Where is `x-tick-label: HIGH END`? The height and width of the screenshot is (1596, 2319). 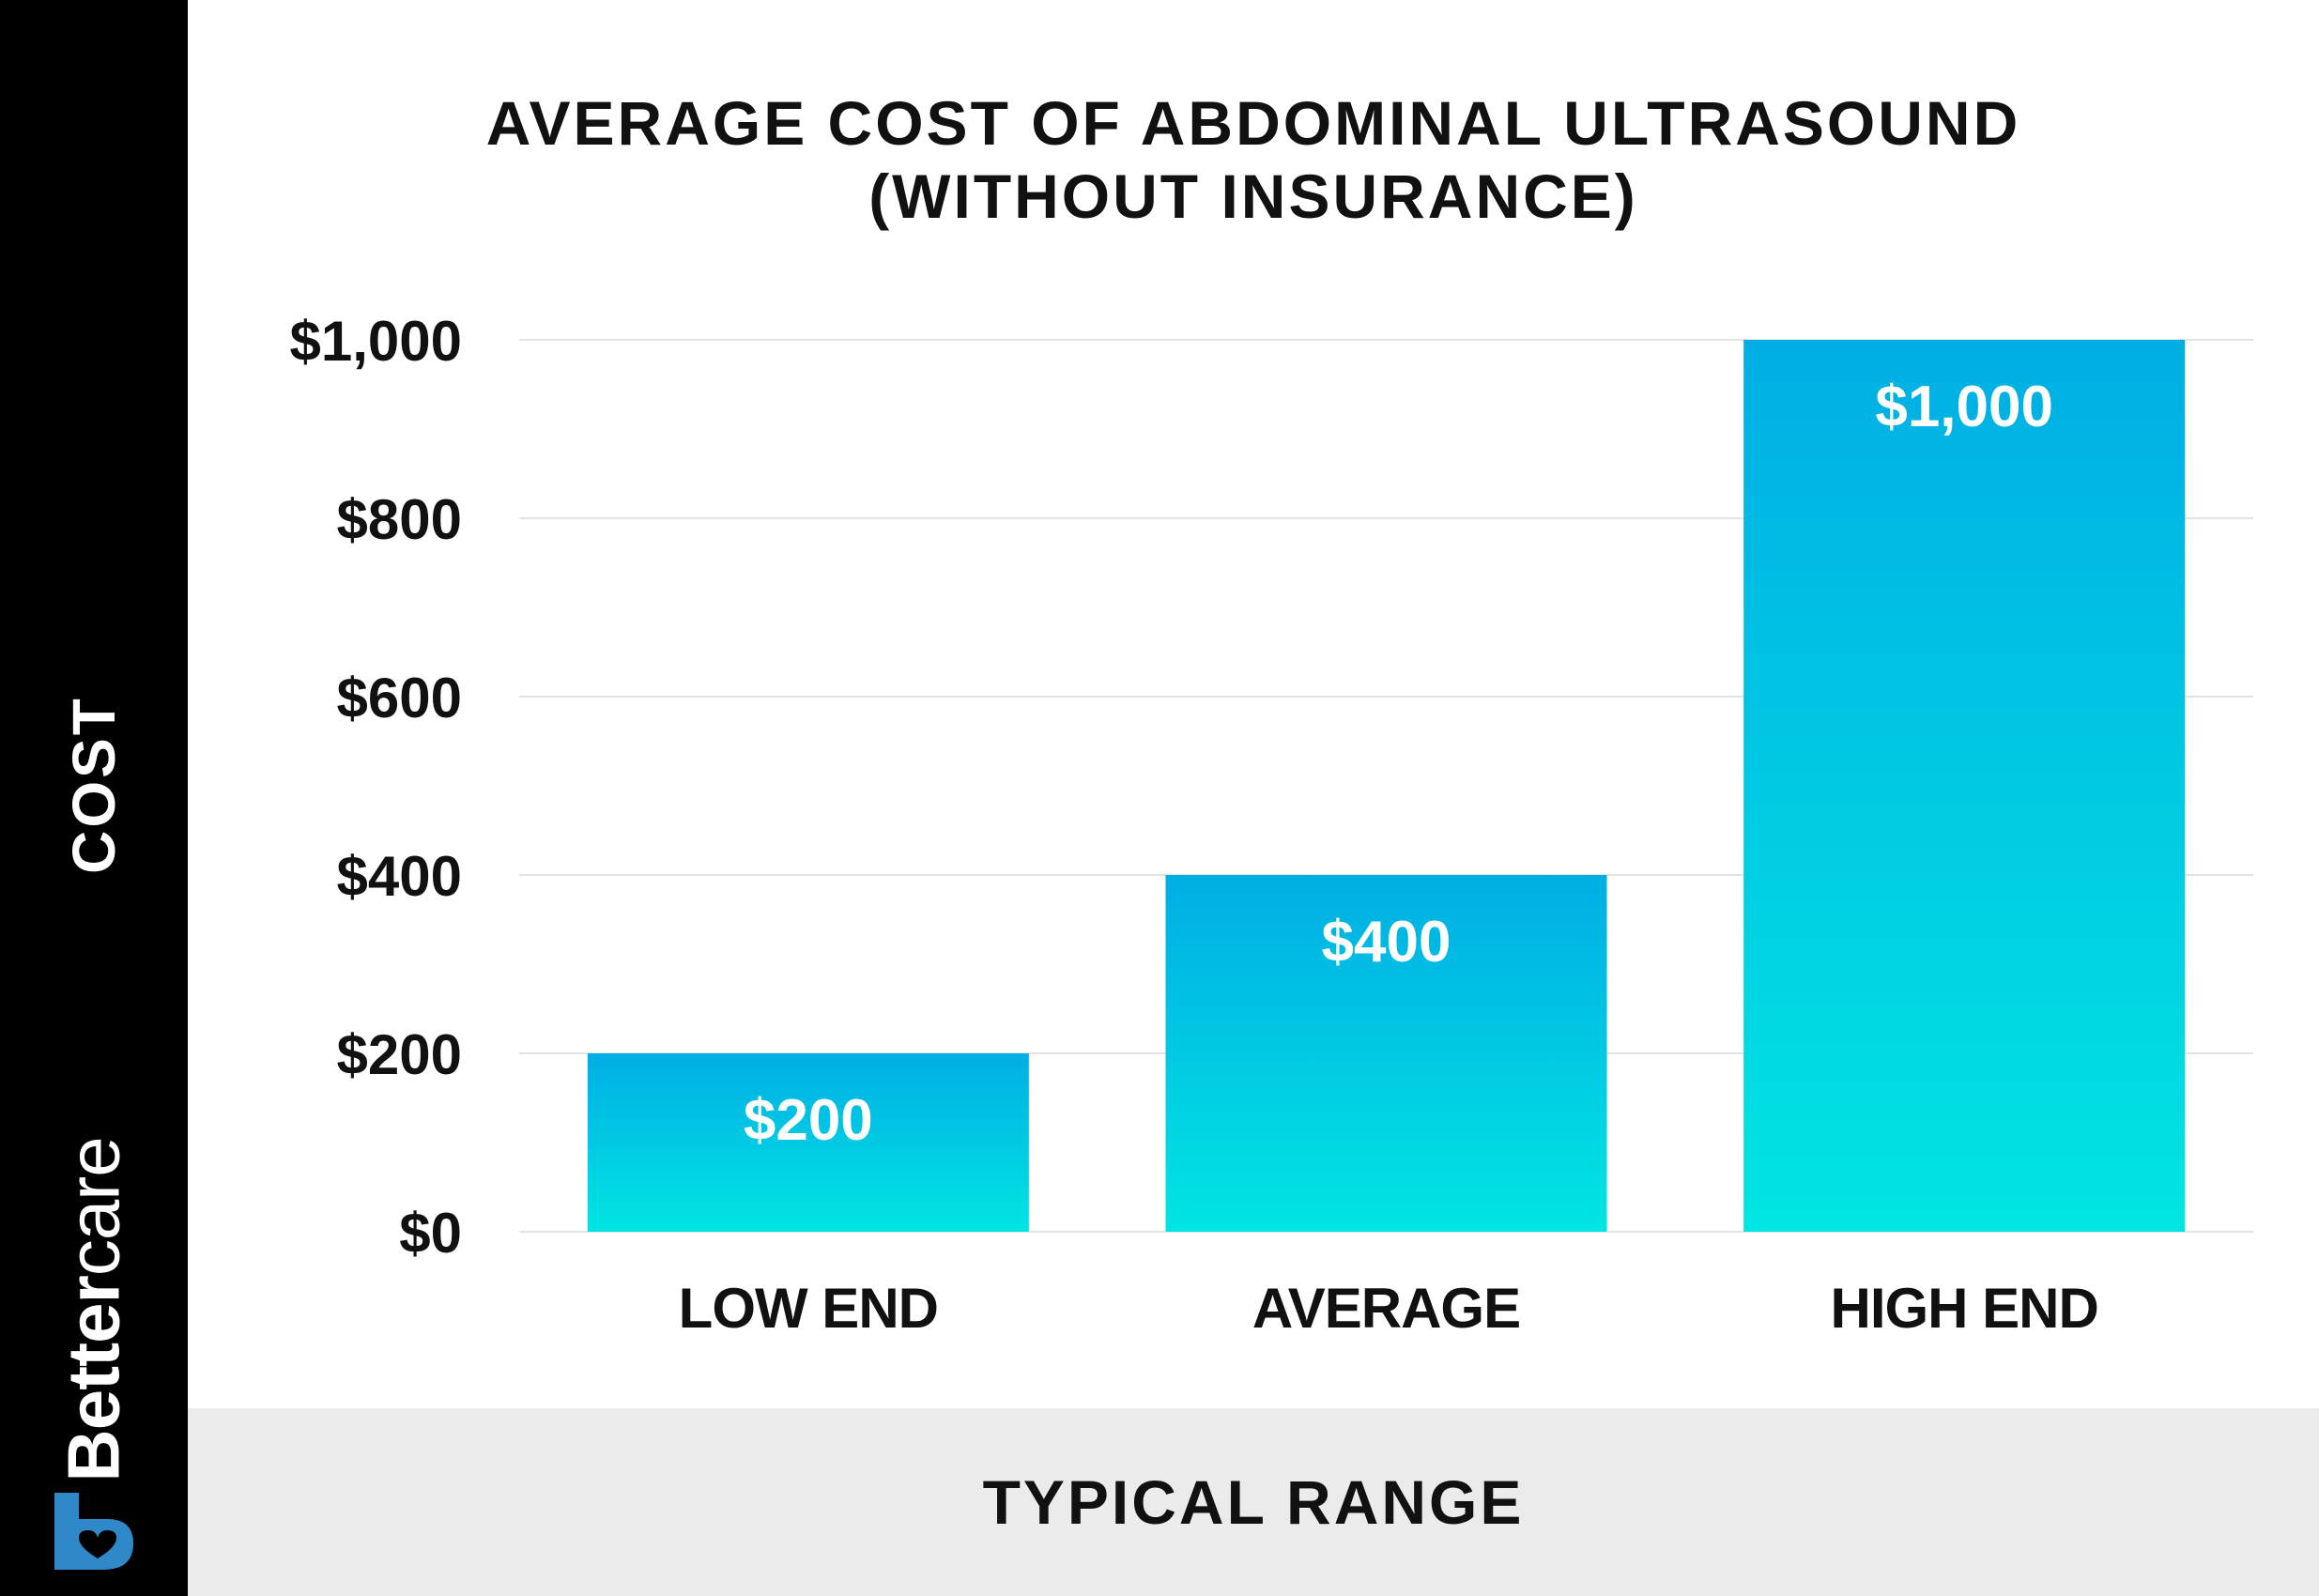
x-tick-label: HIGH END is located at coordinates (1964, 1309).